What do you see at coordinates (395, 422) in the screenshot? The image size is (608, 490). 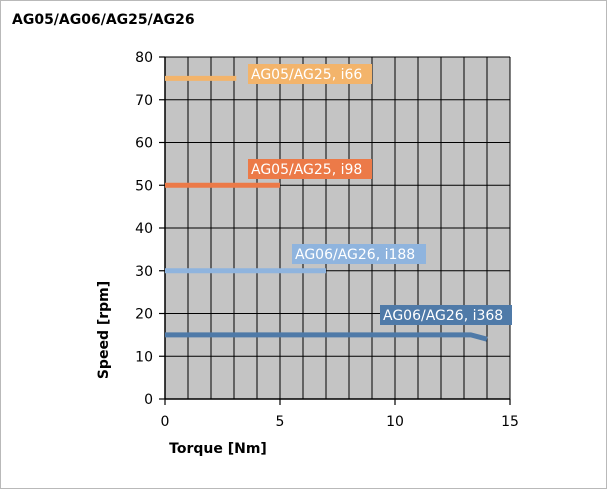 I see `x-tick-label: 10` at bounding box center [395, 422].